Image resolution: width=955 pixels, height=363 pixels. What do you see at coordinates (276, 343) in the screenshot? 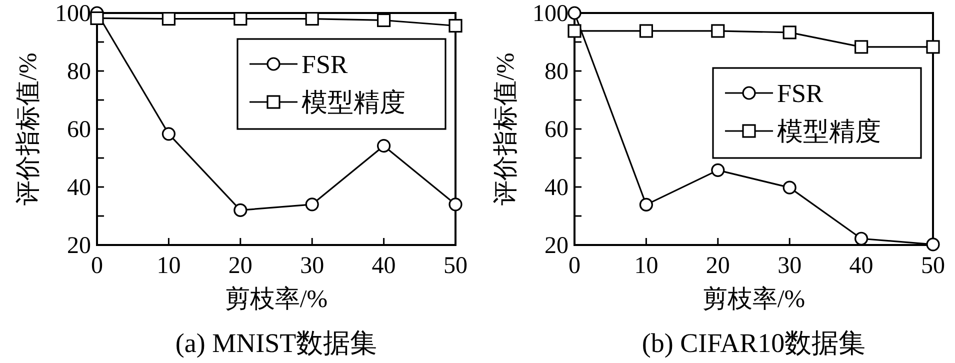
I see `text: (a) MNIST数据集` at bounding box center [276, 343].